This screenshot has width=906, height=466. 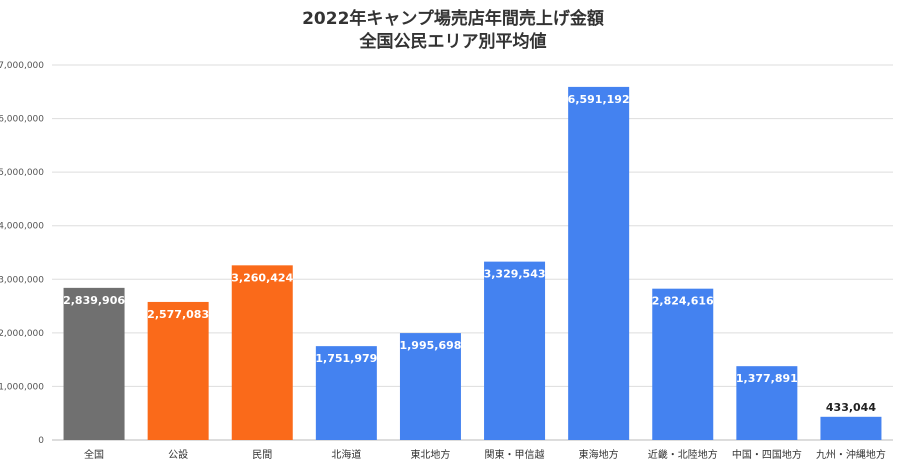 I want to click on data-label: 1,377,891, so click(x=767, y=378).